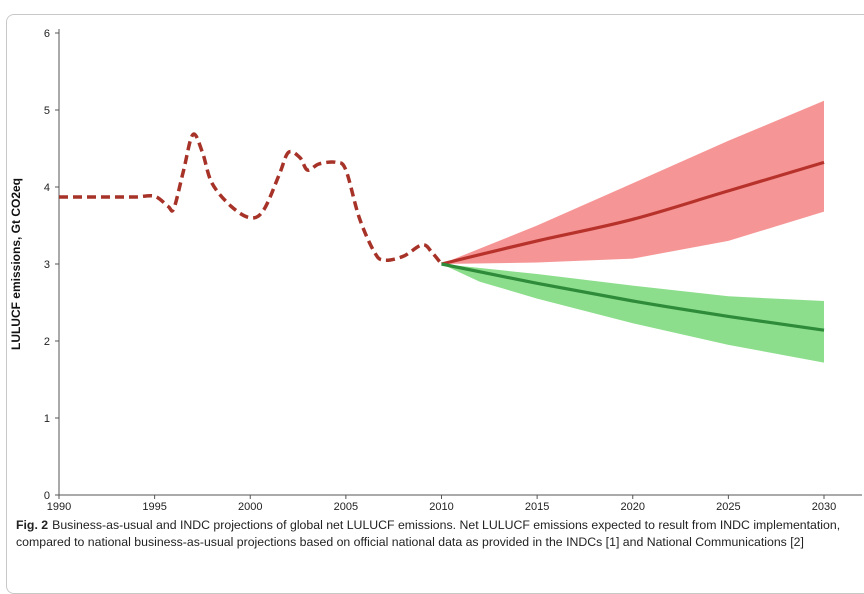  What do you see at coordinates (824, 507) in the screenshot?
I see `x-tick-label: 2030` at bounding box center [824, 507].